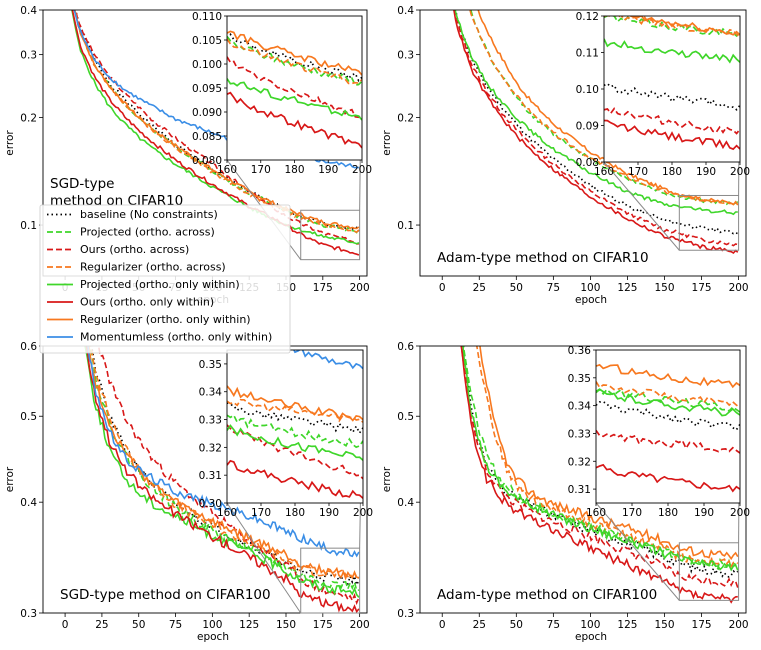 This screenshot has height=650, width=761. What do you see at coordinates (739, 625) in the screenshot?
I see `x-tick-label: 200` at bounding box center [739, 625].